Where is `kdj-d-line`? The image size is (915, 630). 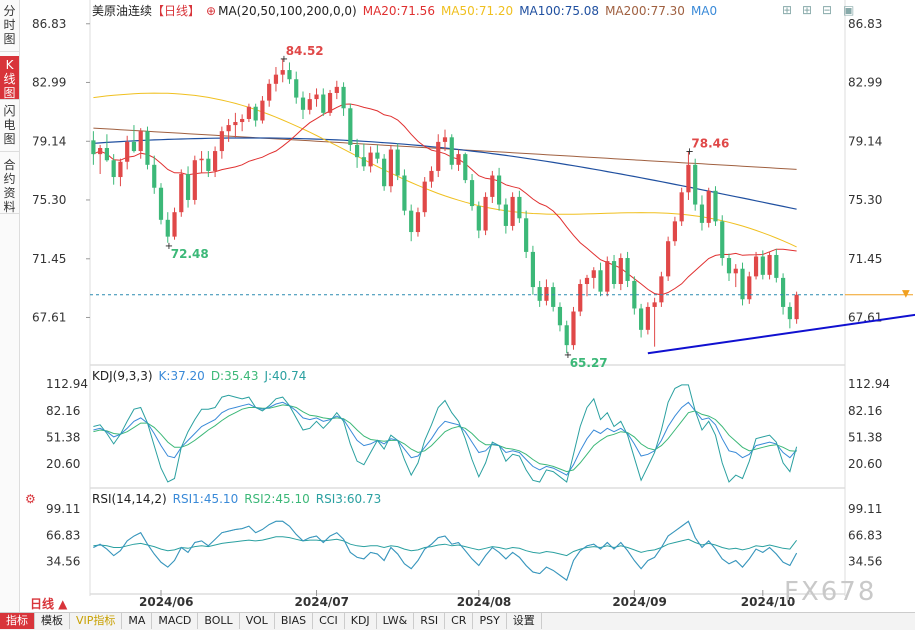
kdj-d-line is located at coordinates (445, 438).